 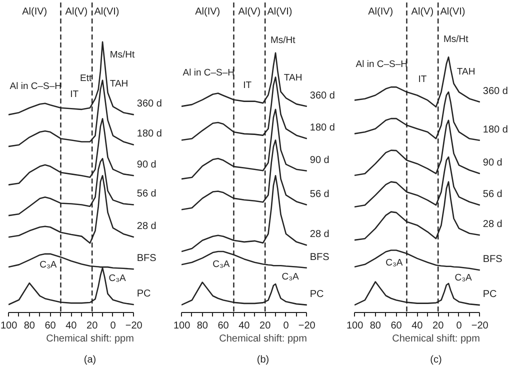 What do you see at coordinates (436, 360) in the screenshot?
I see `text: (c)` at bounding box center [436, 360].